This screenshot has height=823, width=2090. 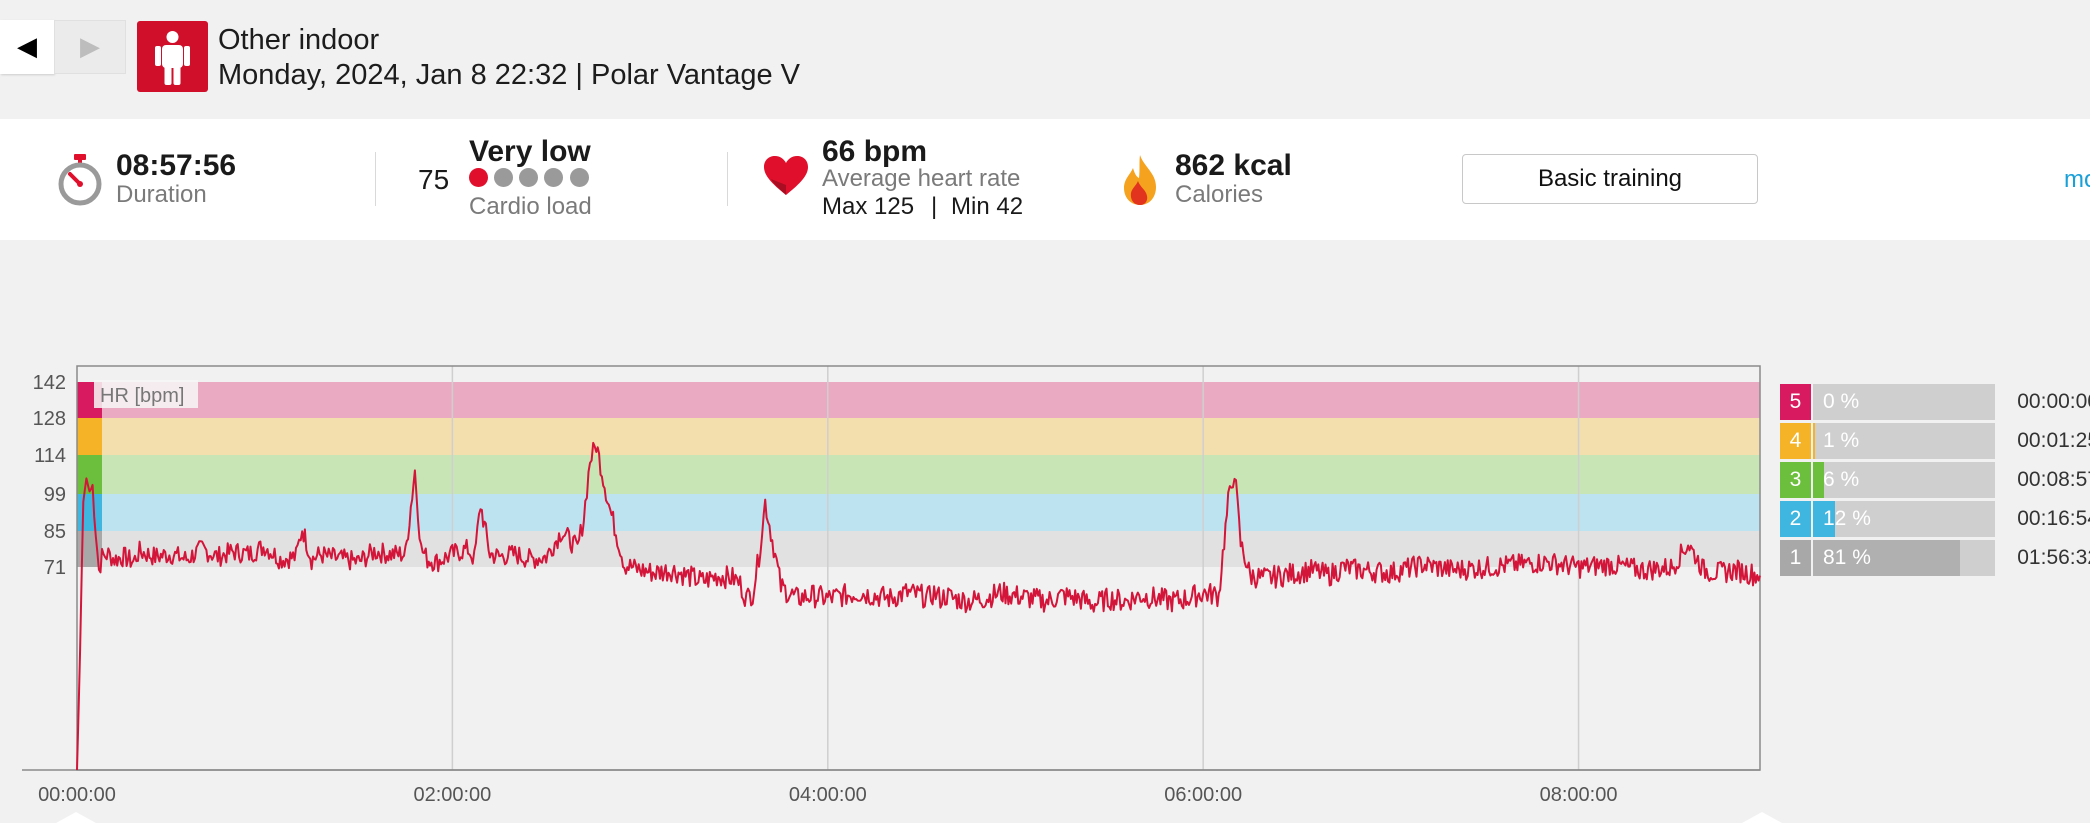 I want to click on zone-percent: 0 %, so click(x=1841, y=401).